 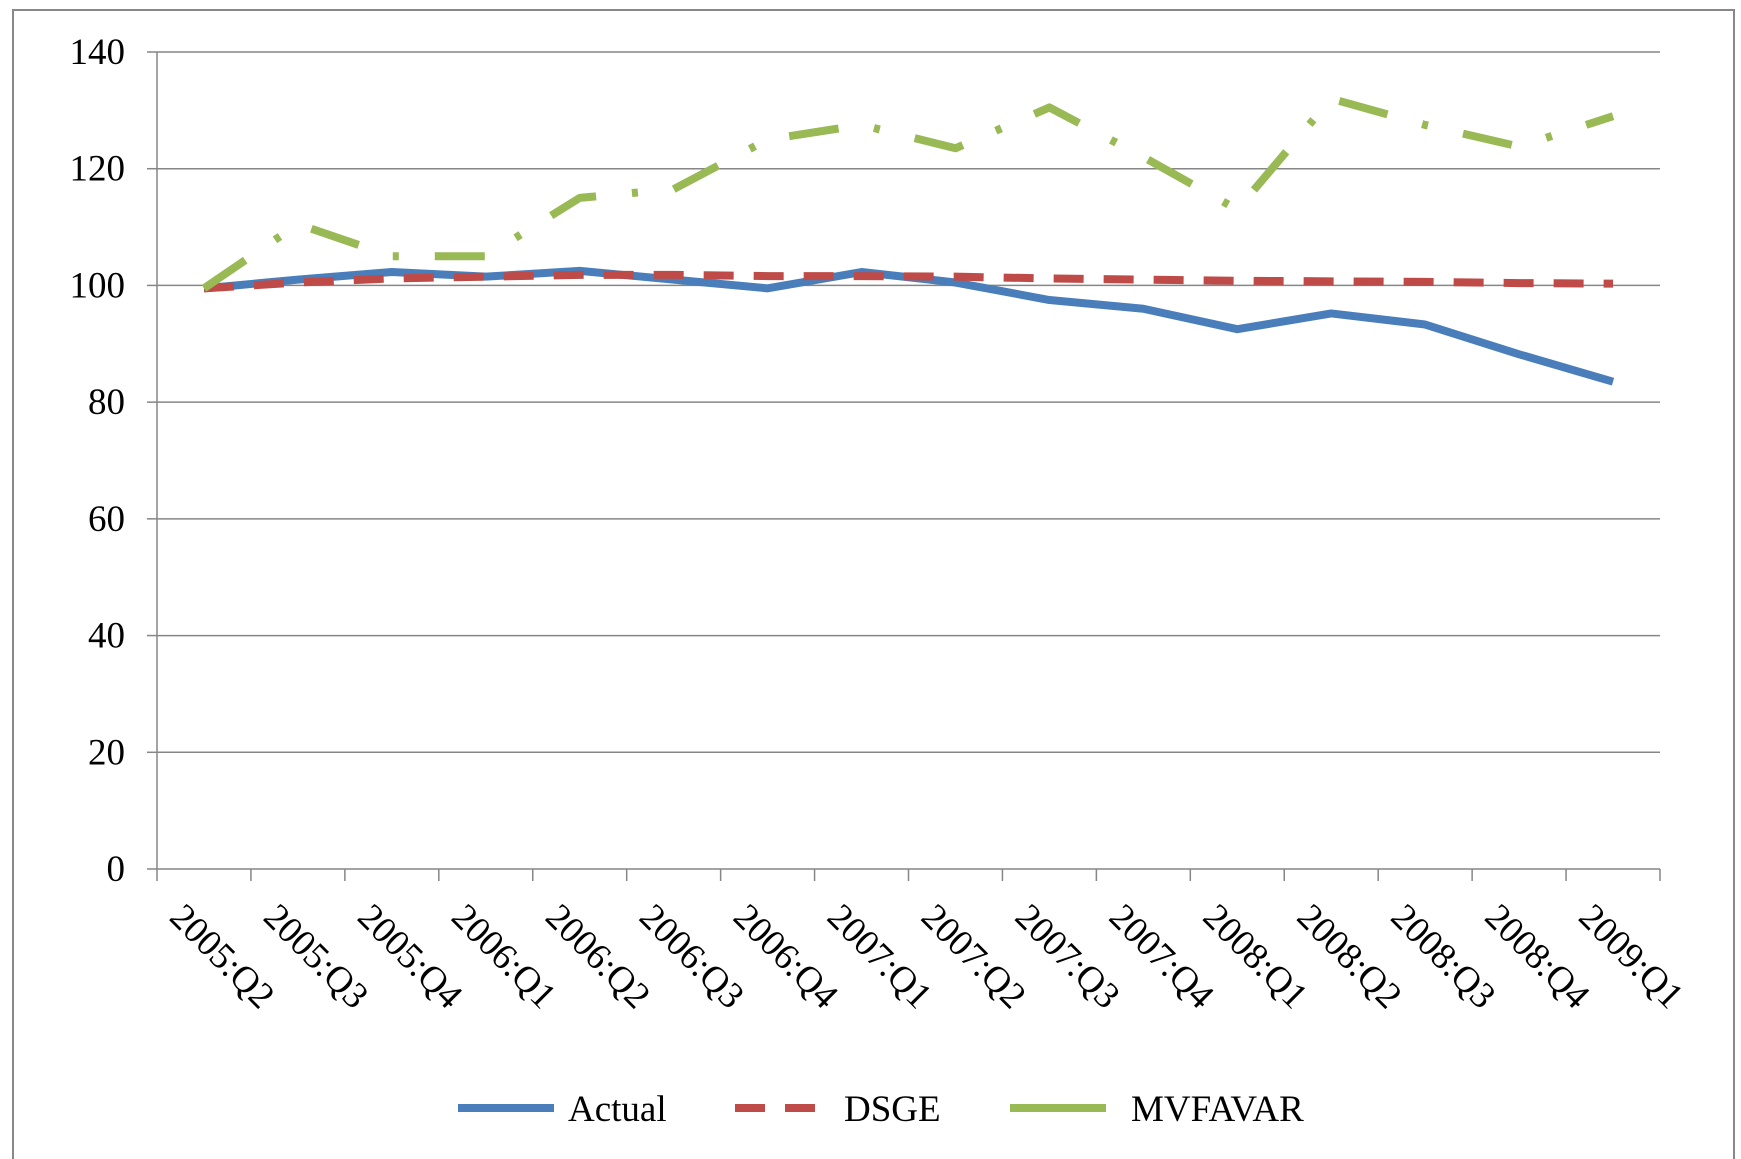 What do you see at coordinates (785, 956) in the screenshot?
I see `x-tick-label: 2006:Q4` at bounding box center [785, 956].